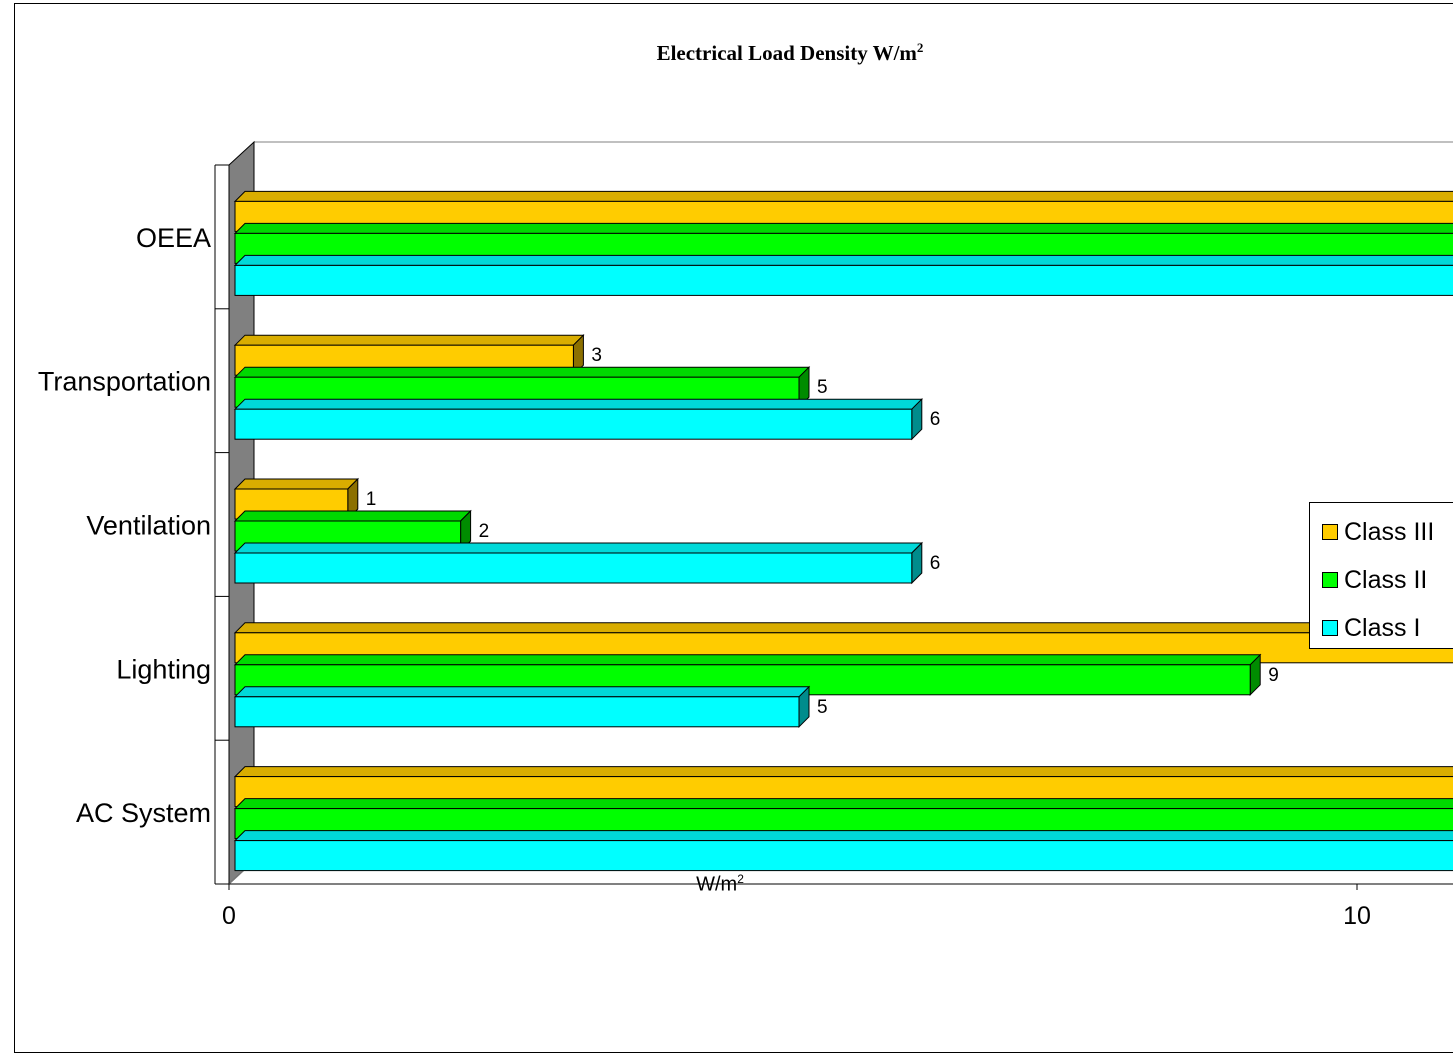  Describe the element at coordinates (484, 531) in the screenshot. I see `data-label: 2` at that location.